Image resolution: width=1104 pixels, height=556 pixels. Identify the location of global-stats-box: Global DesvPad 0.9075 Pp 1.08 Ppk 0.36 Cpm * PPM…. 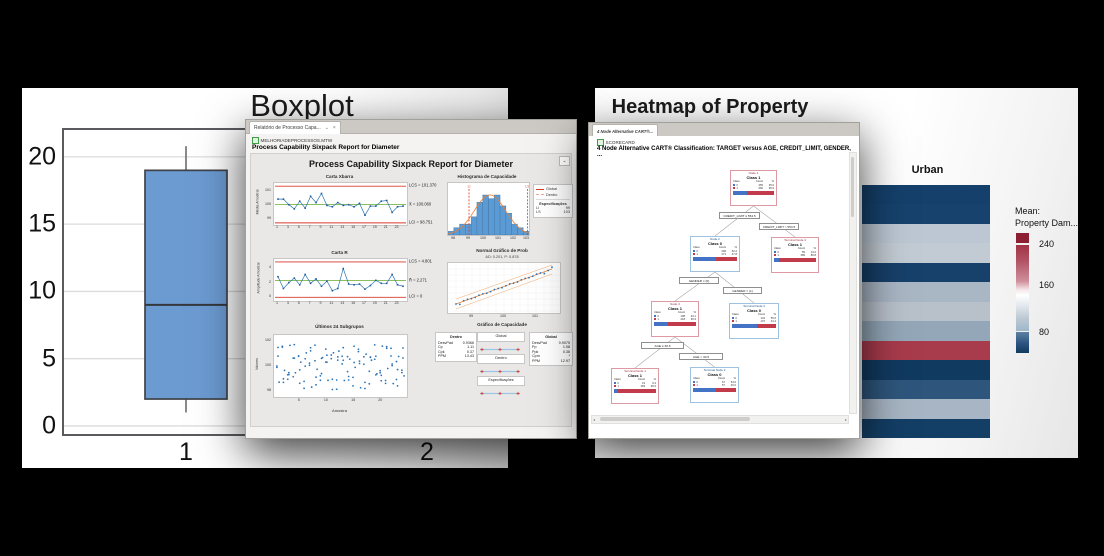
(551, 349).